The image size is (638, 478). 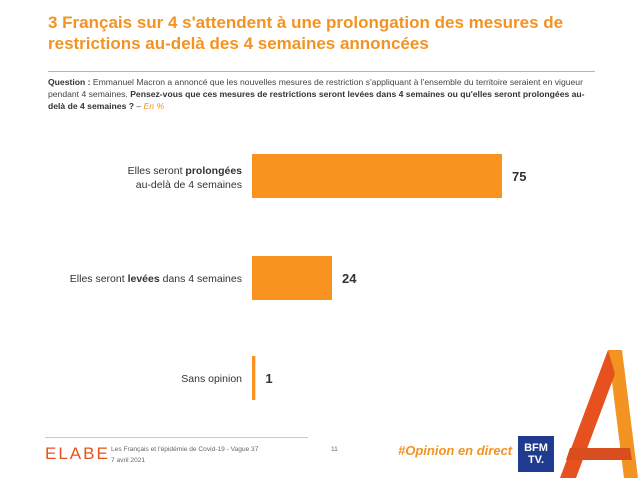 I want to click on category-label-1: Elles seront levées dans 4 semaines, so click(x=156, y=279).